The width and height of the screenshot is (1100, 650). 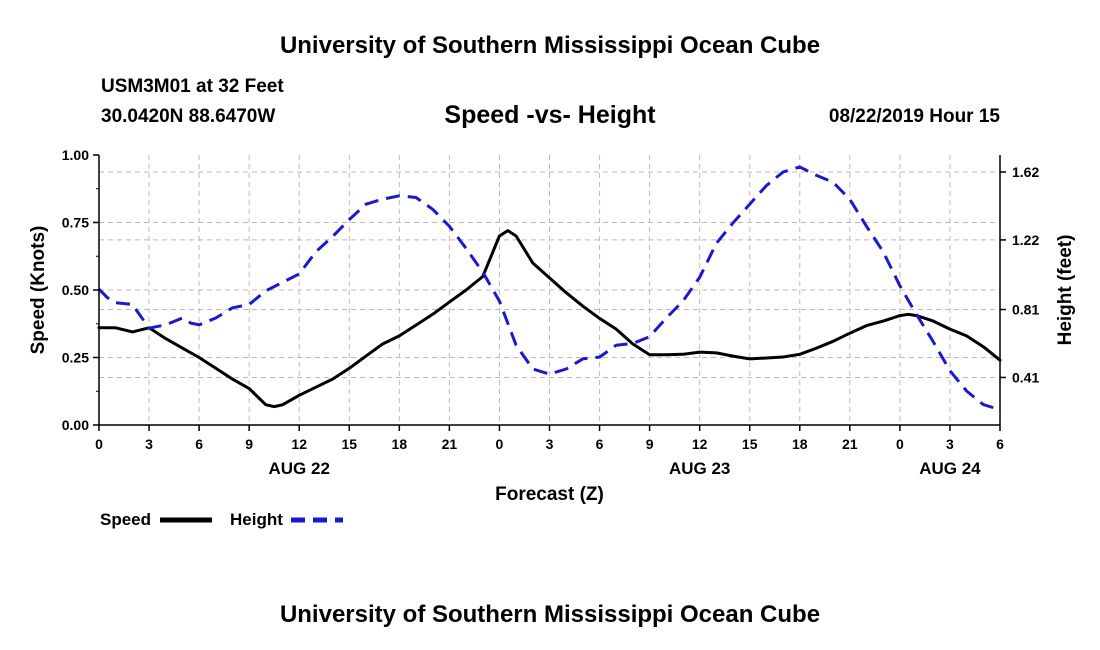 I want to click on legend-height-label: Height, so click(x=256, y=519).